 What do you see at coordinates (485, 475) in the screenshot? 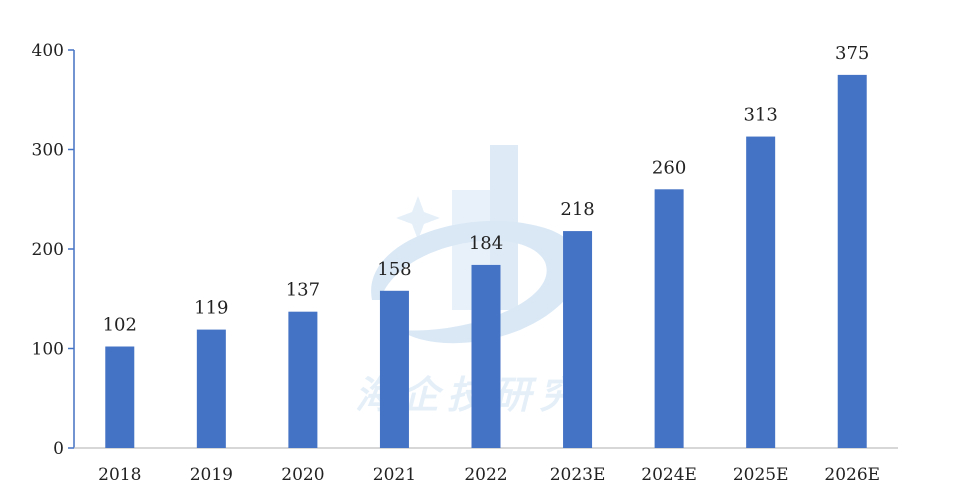
I see `x-tick-label: 2022` at bounding box center [485, 475].